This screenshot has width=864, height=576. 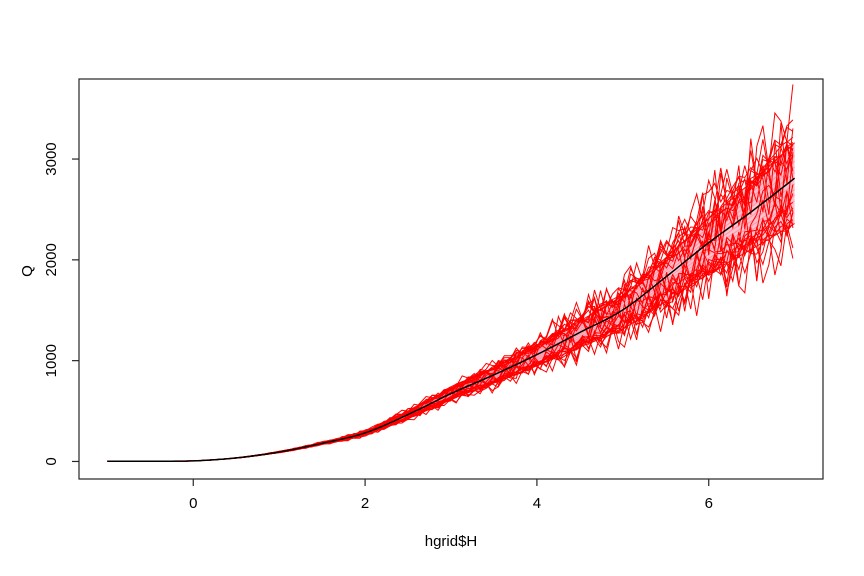 I want to click on x-tick-label: 0, so click(x=193, y=503).